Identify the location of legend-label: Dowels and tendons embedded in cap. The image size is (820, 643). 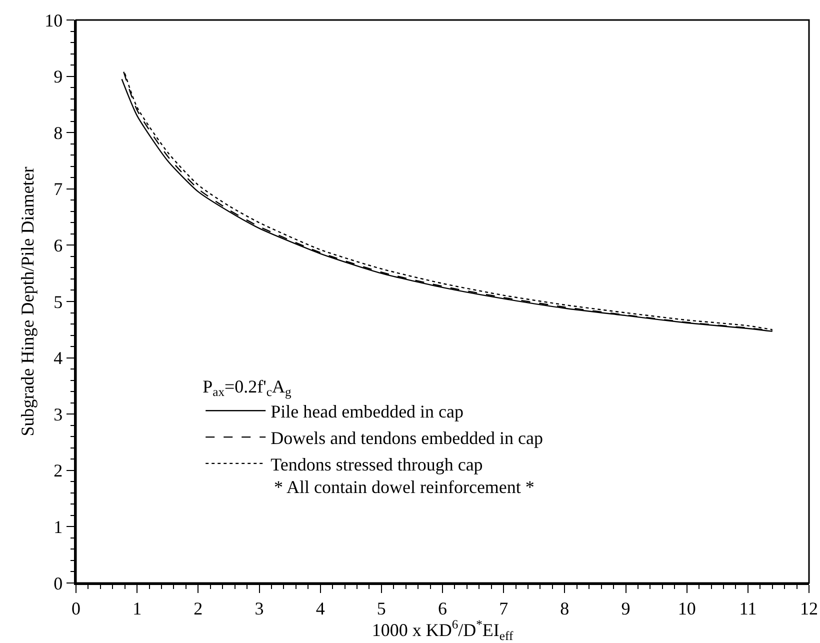
(407, 438).